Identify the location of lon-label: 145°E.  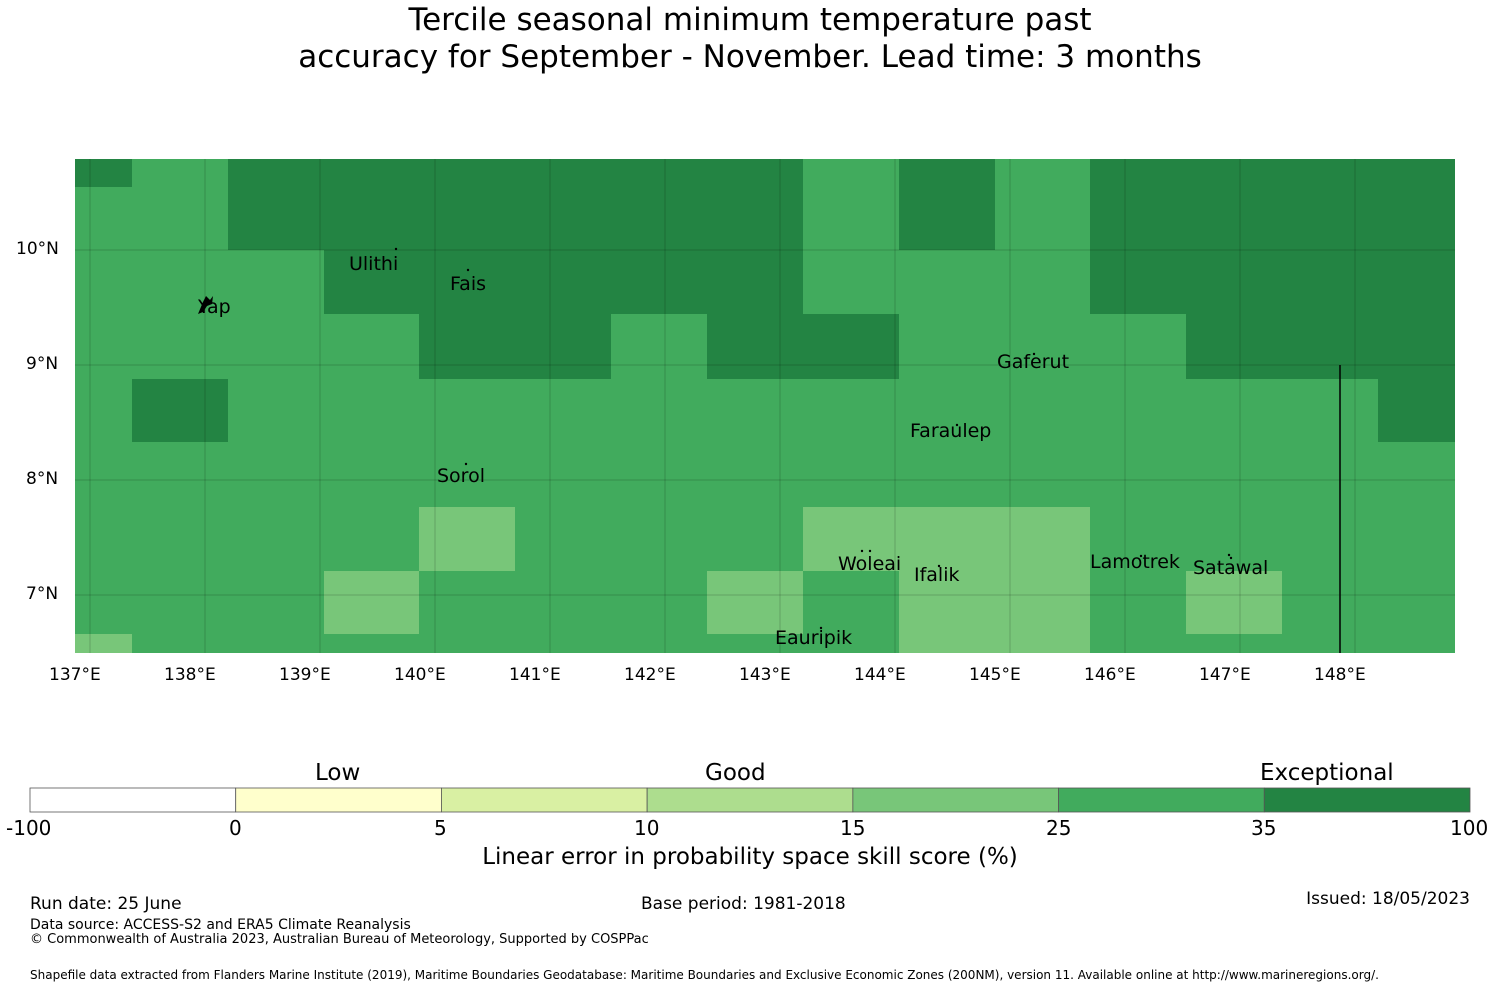
(995, 675).